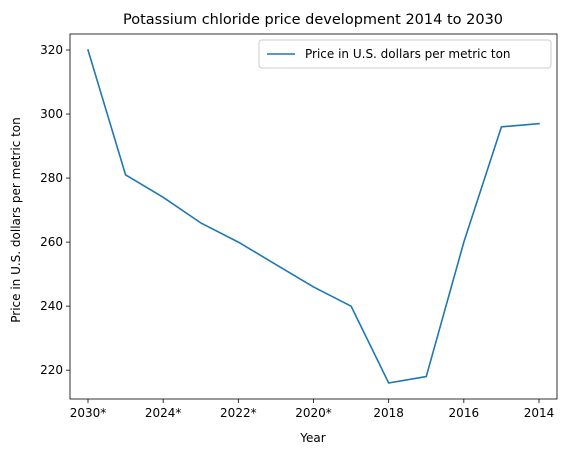 The image size is (571, 455). Describe the element at coordinates (88, 413) in the screenshot. I see `x-tick-label: 2030*` at that location.